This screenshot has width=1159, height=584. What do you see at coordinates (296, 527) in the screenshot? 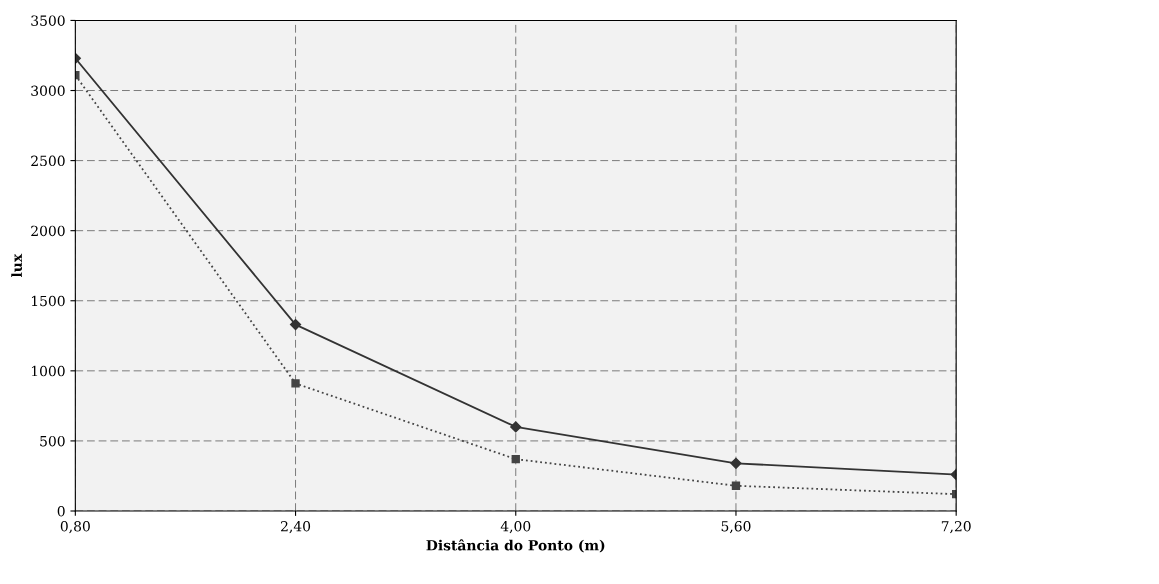
I see `x-tick-label: 2,40` at bounding box center [296, 527].